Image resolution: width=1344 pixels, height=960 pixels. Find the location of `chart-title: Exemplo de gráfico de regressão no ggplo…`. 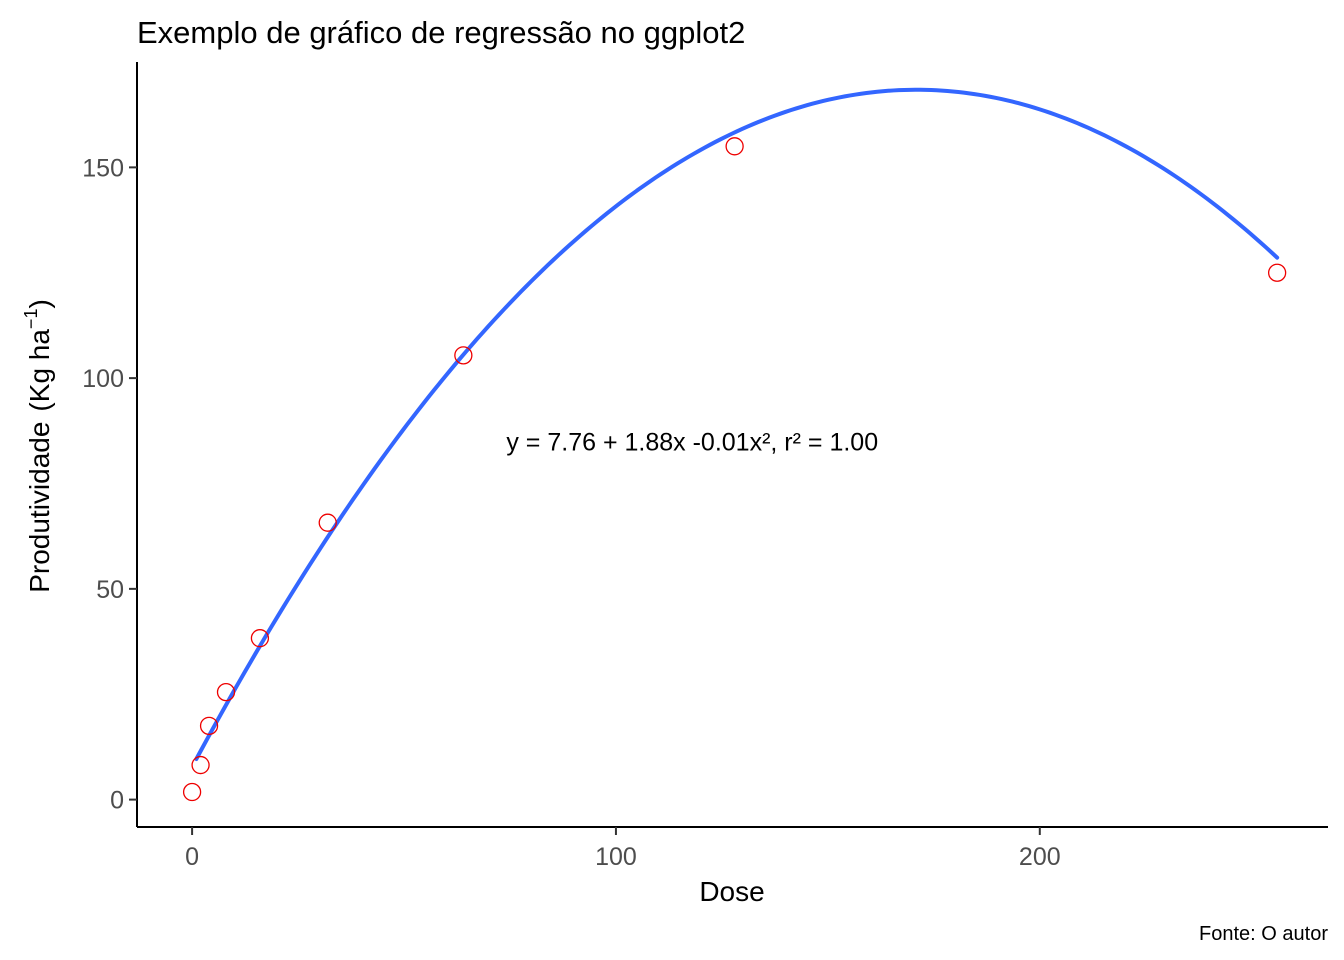

chart-title: Exemplo de gráfico de regressão no ggplo… is located at coordinates (441, 32).